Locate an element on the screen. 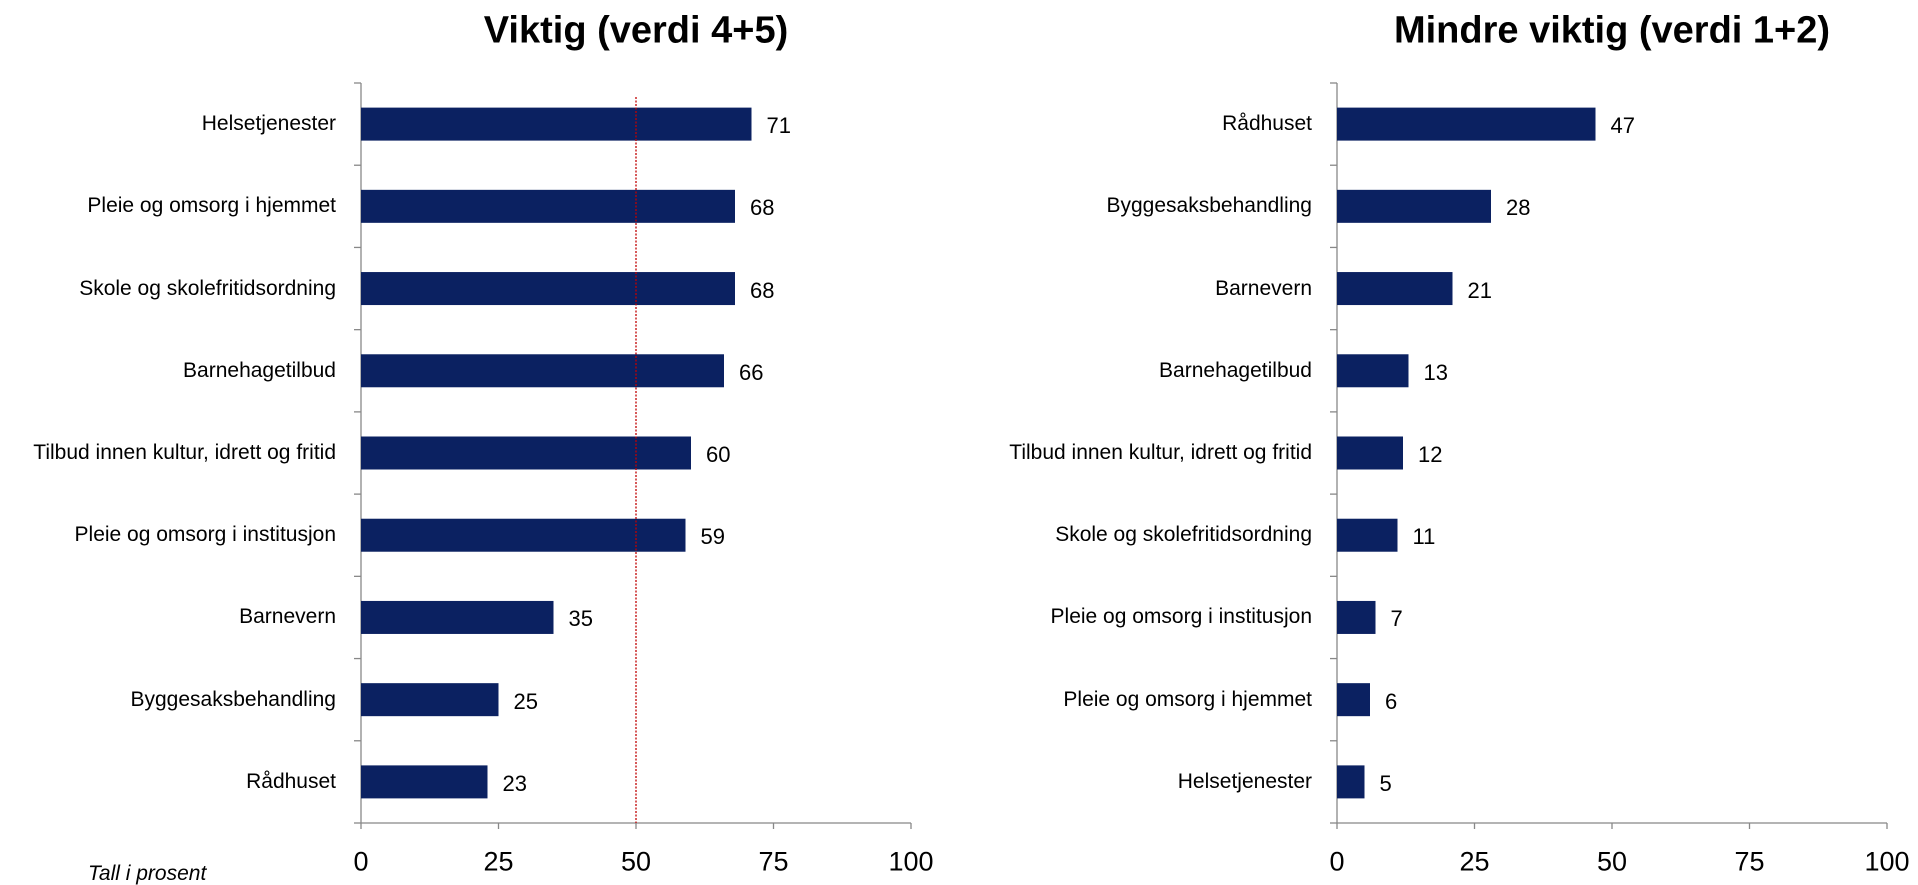 The width and height of the screenshot is (1918, 885). value-label: 21 is located at coordinates (1479, 290).